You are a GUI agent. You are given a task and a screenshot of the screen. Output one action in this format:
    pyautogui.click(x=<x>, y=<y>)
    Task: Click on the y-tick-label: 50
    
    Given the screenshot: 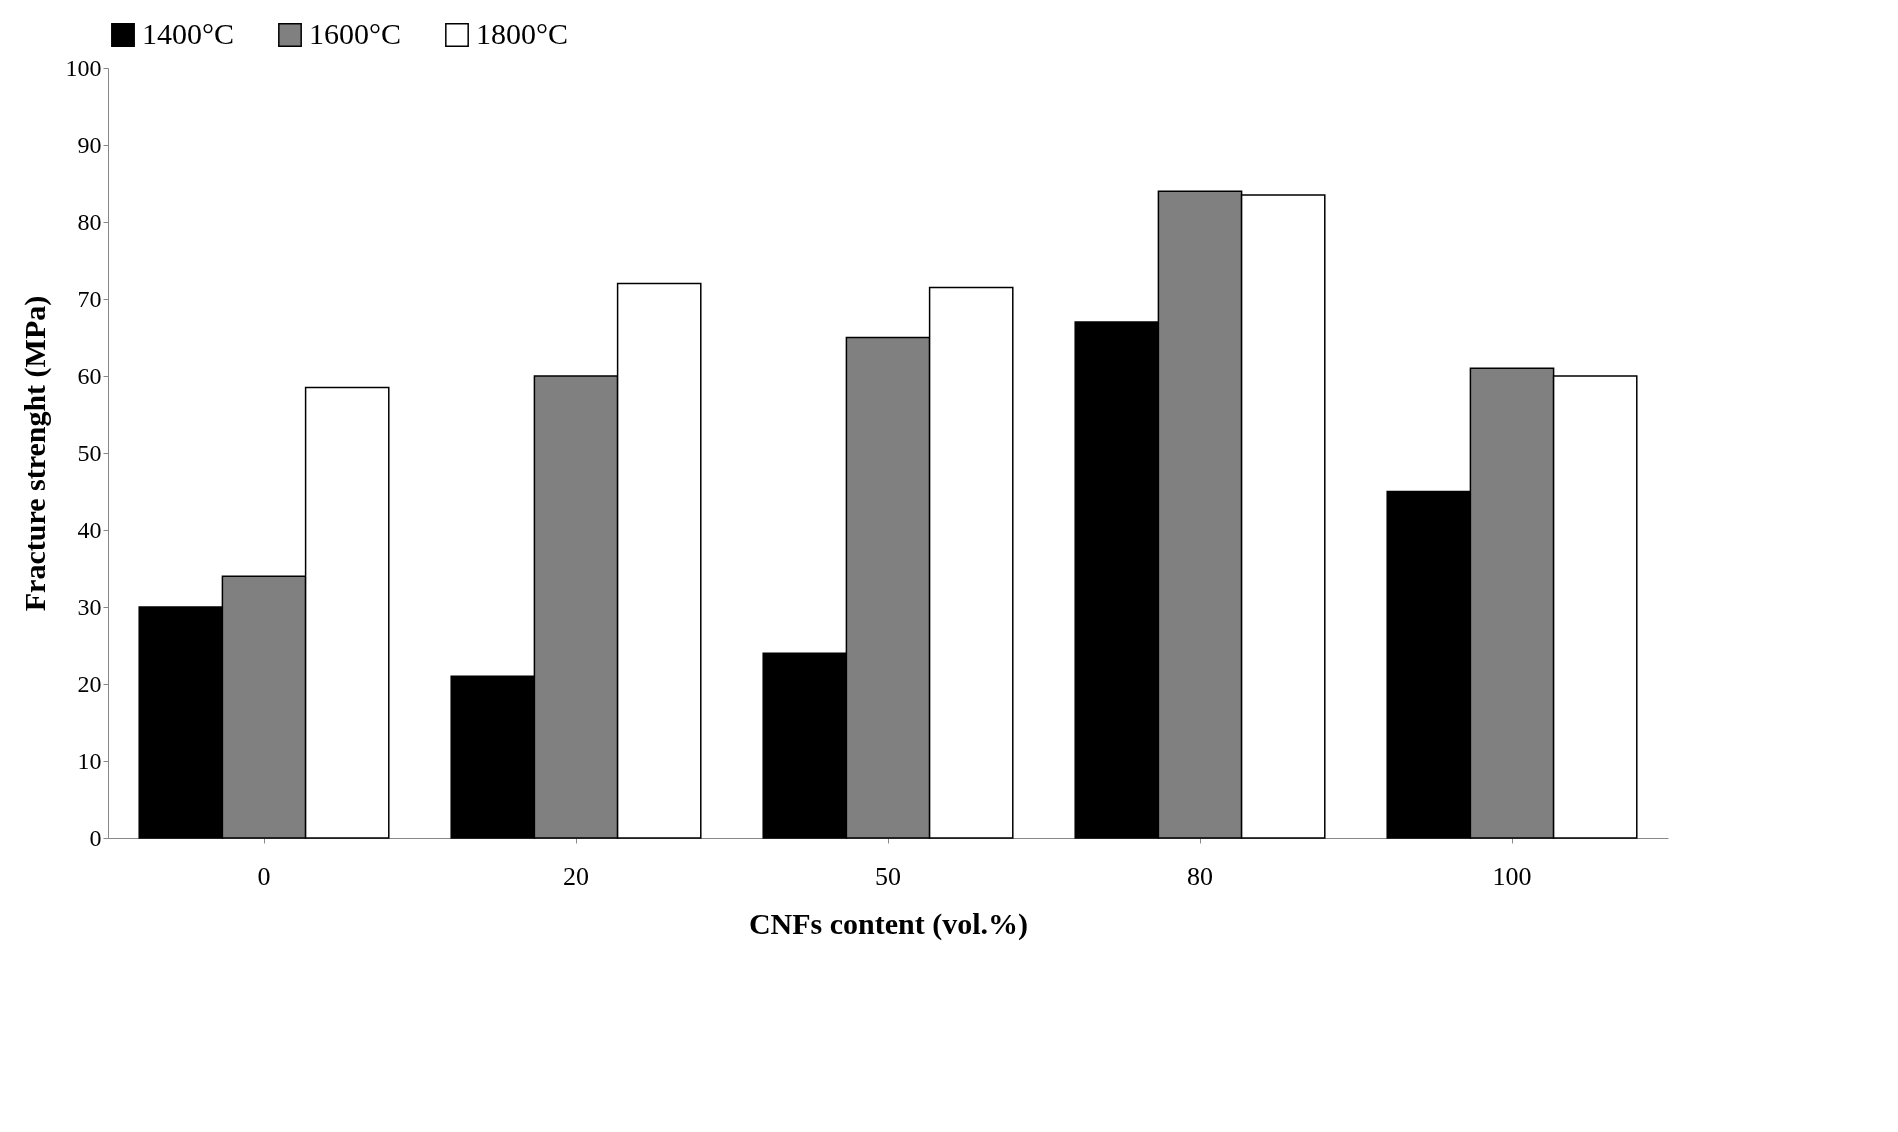 What is the action you would take?
    pyautogui.click(x=89, y=452)
    